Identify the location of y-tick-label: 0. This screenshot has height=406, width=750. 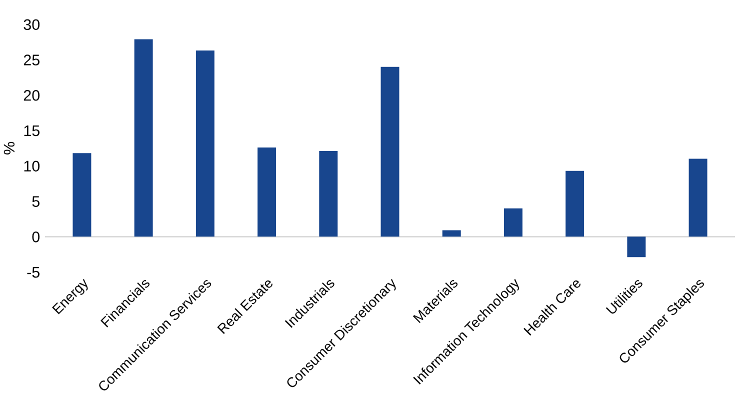
(36, 237).